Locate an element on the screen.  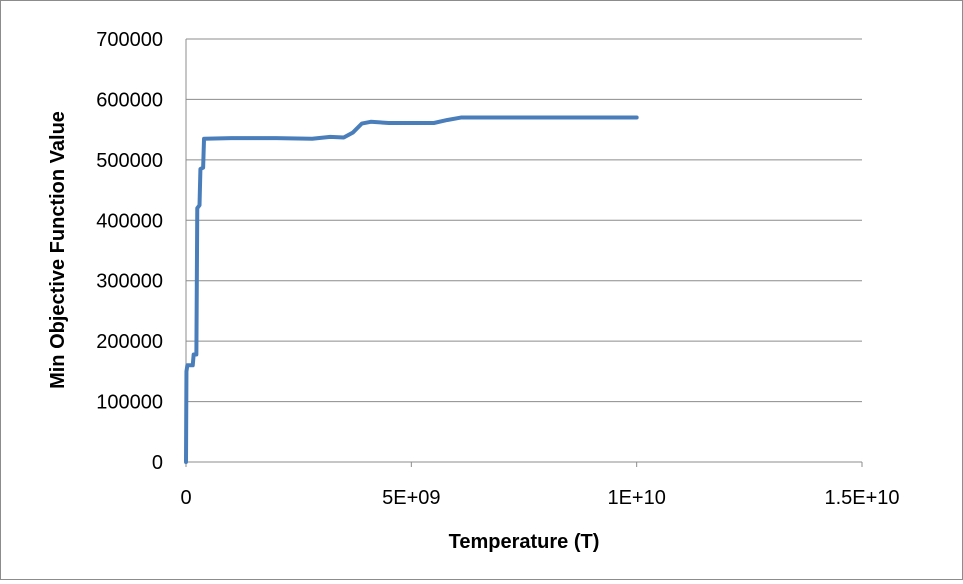
x-tick-label: 0 is located at coordinates (185, 498).